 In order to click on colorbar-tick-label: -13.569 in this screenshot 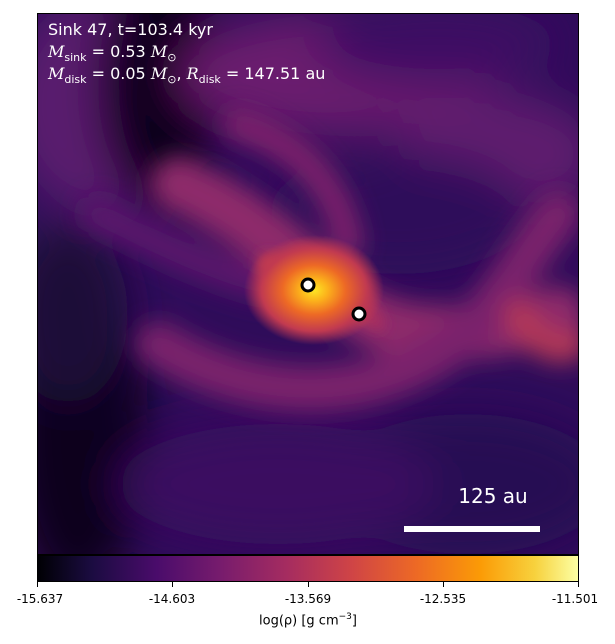, I will do `click(308, 599)`.